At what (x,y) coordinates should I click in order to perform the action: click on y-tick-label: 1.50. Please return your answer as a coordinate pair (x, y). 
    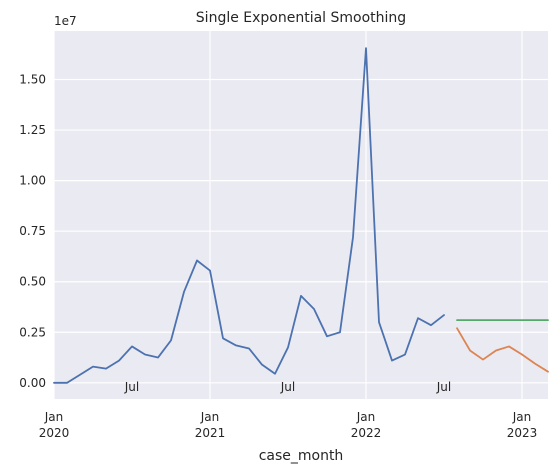
    Looking at the image, I should click on (32, 80).